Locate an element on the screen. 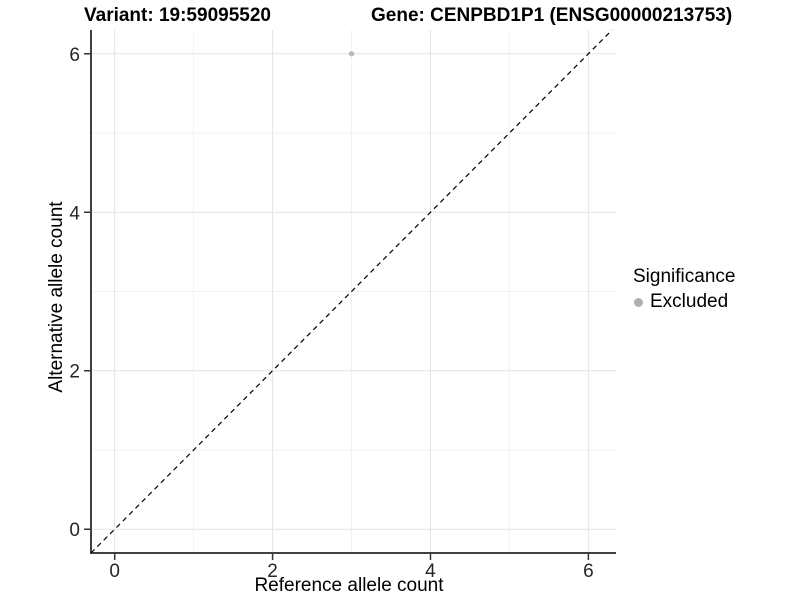 Image resolution: width=800 pixels, height=600 pixels. x-tick-label: 2 is located at coordinates (272, 571).